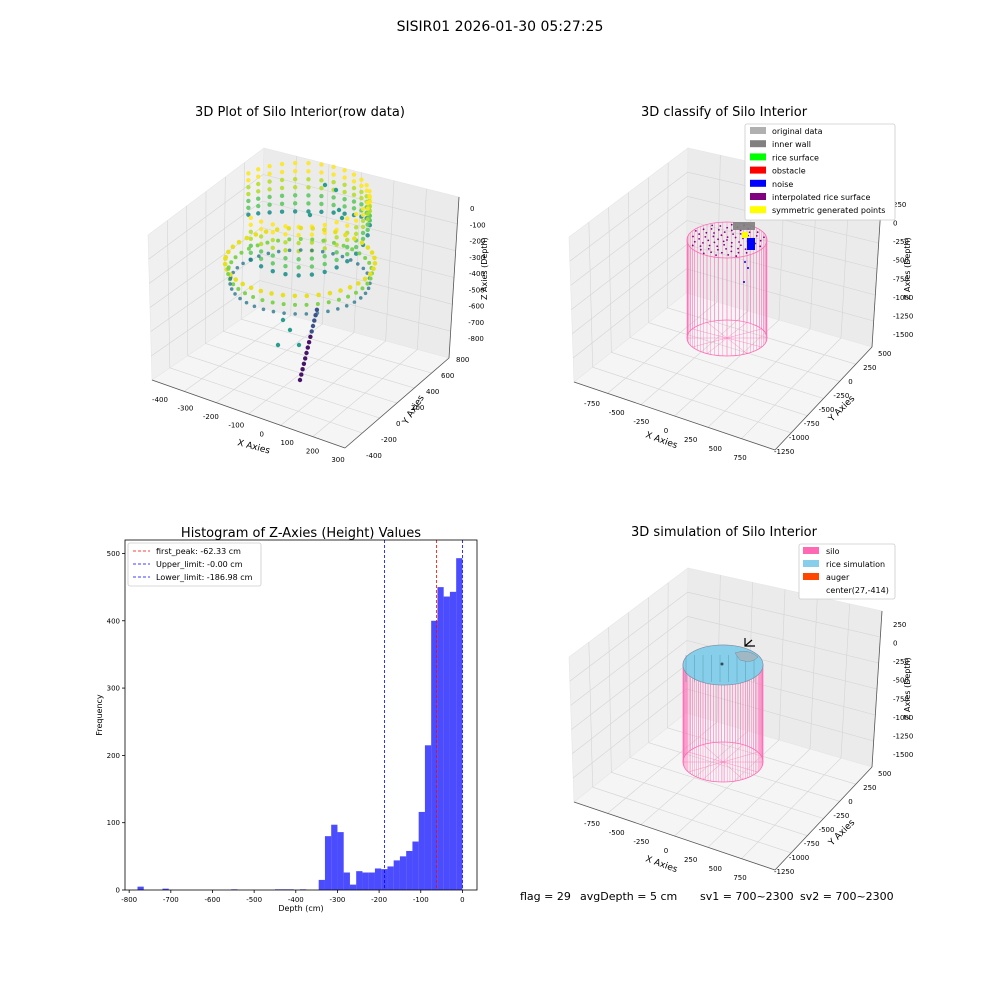 The image size is (1000, 1000). What do you see at coordinates (838, 577) in the screenshot?
I see `simulation-legend-label: auger` at bounding box center [838, 577].